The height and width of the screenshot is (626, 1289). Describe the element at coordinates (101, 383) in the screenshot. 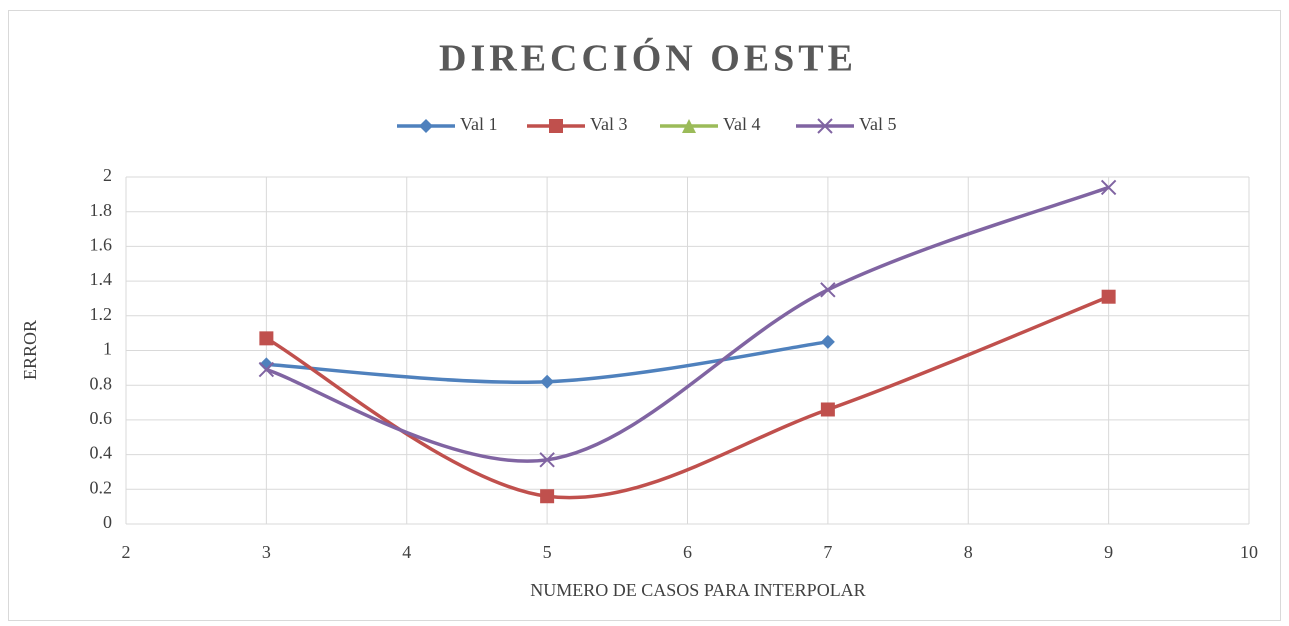

I see `y-tick-label: 0.8` at that location.